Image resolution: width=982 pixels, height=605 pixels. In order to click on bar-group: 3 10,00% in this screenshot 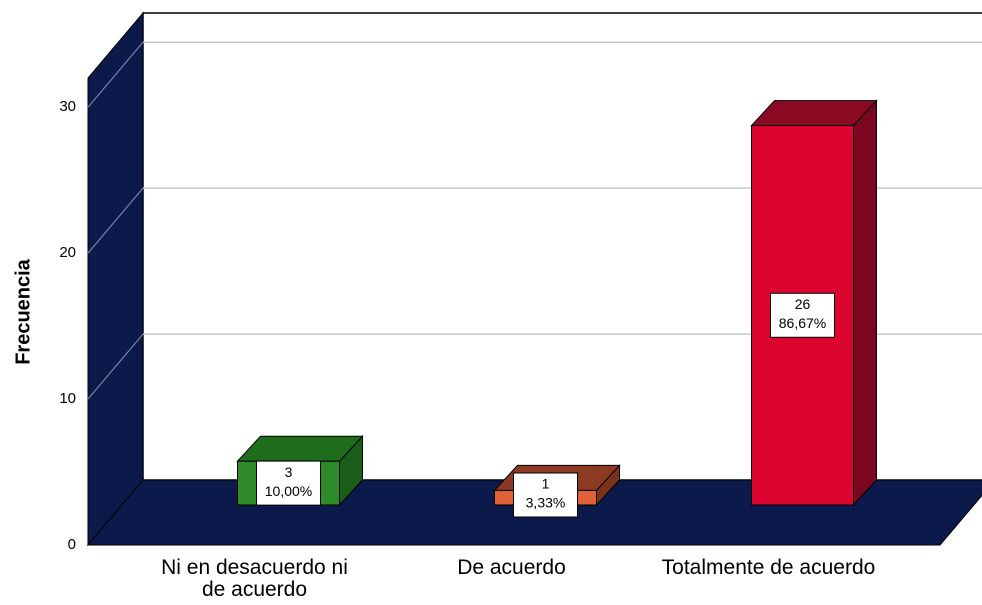, I will do `click(300, 470)`.